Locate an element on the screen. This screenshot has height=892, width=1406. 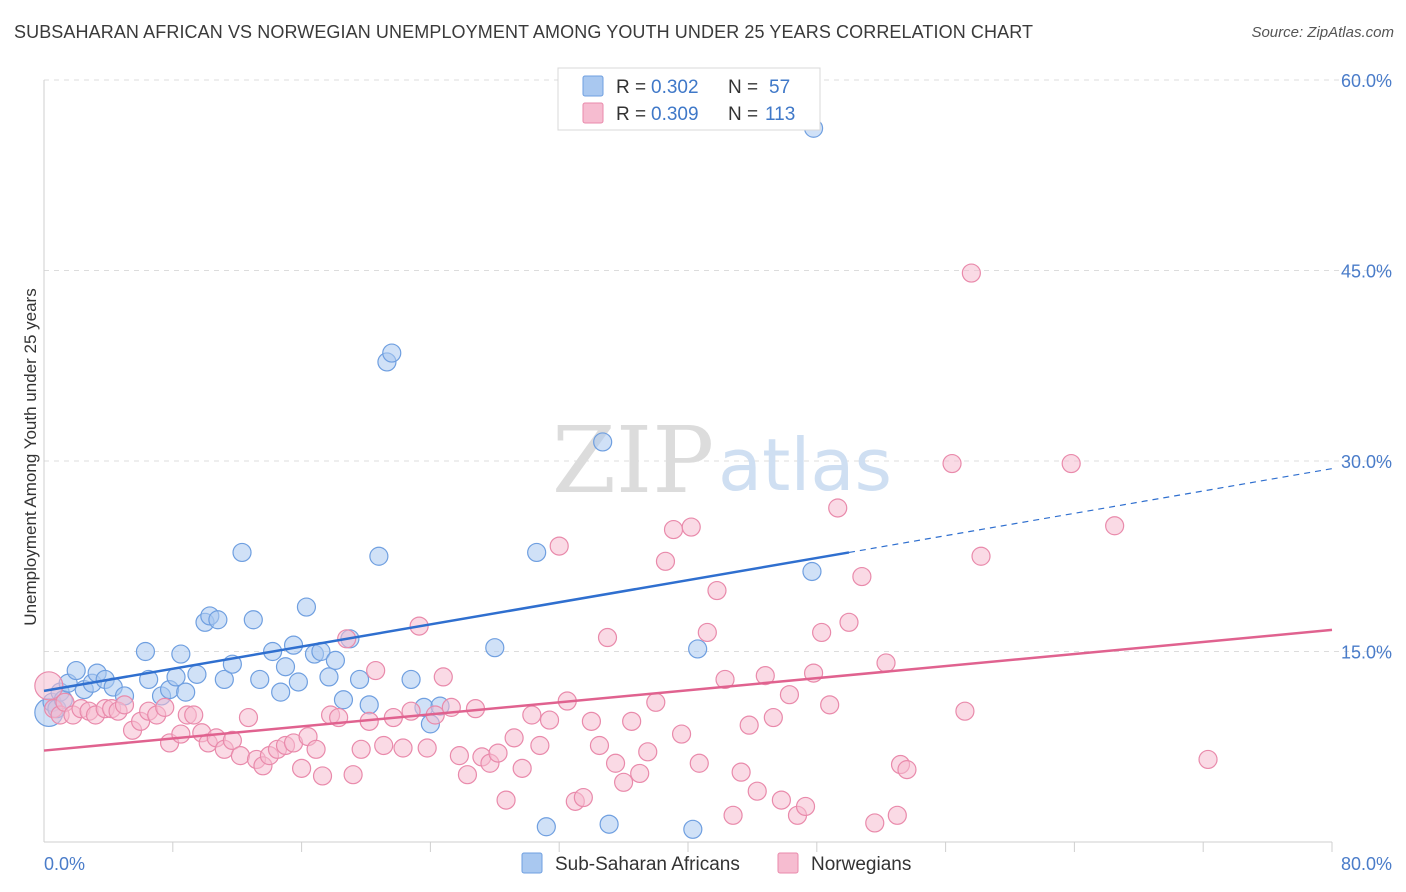
trend-line-blue-extension is located at coordinates (1090, 511).